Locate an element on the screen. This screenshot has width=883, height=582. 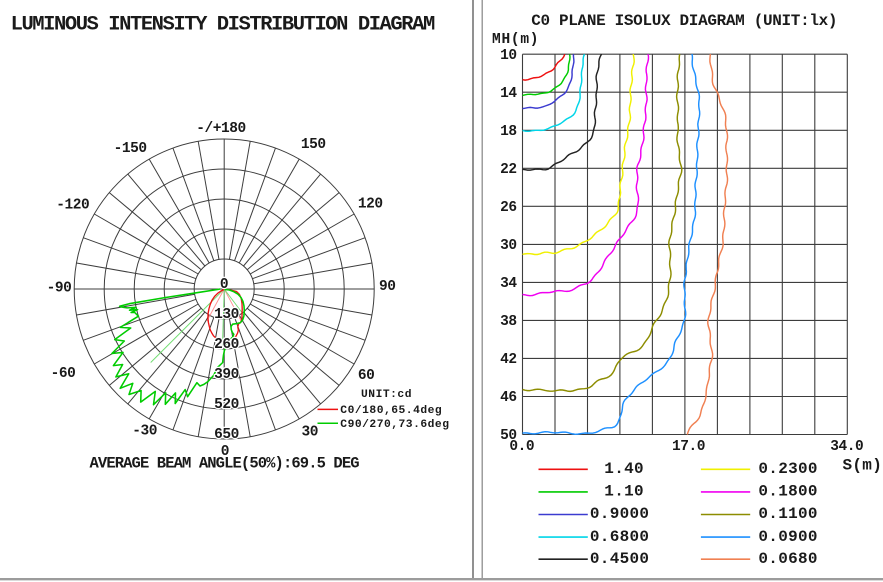
svg-text: 150 is located at coordinates (313, 145).